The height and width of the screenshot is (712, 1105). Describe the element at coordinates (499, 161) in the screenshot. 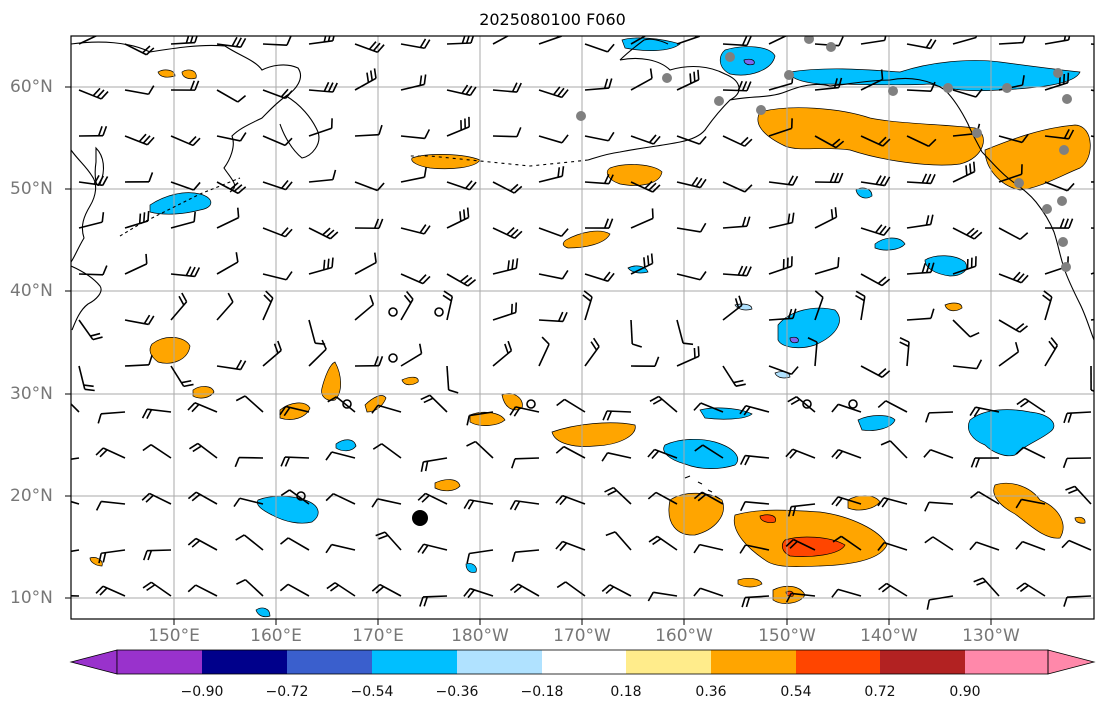

I see `coastline-aleutians` at that location.